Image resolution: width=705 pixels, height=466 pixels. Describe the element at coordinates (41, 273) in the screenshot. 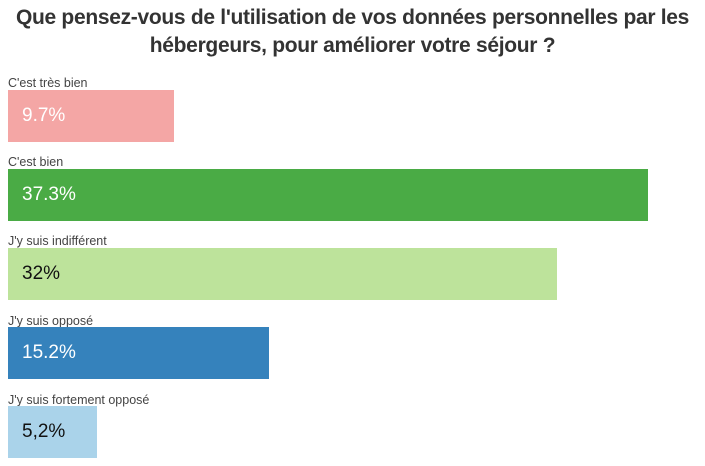

I see `bar-value-label: 32%` at that location.